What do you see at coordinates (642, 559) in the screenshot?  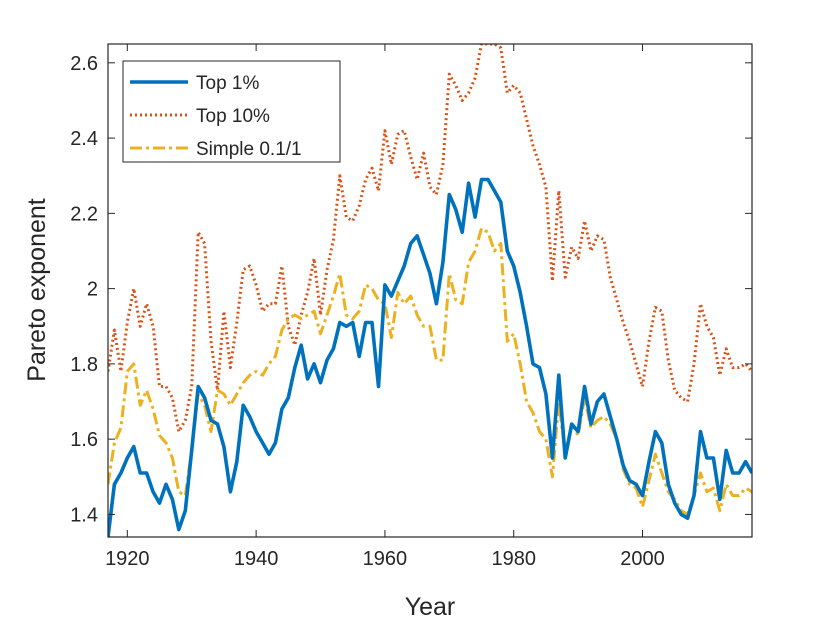 I see `x-tick-label: 2000` at bounding box center [642, 559].